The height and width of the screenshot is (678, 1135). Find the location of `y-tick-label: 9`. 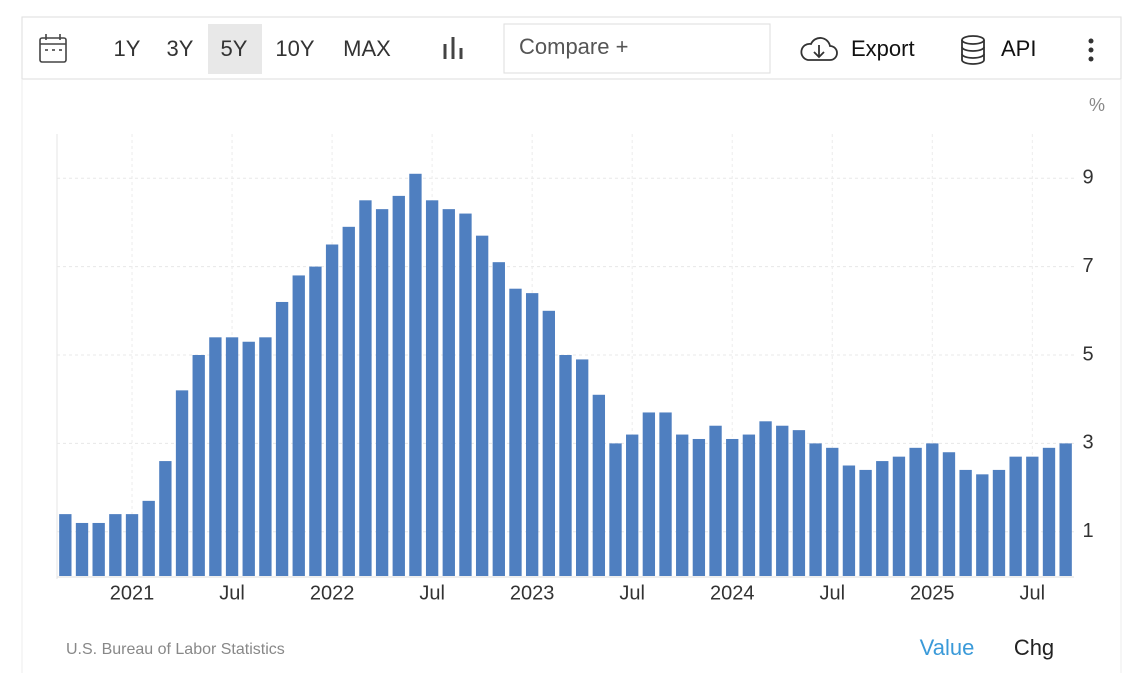

y-tick-label: 9 is located at coordinates (1087, 177).